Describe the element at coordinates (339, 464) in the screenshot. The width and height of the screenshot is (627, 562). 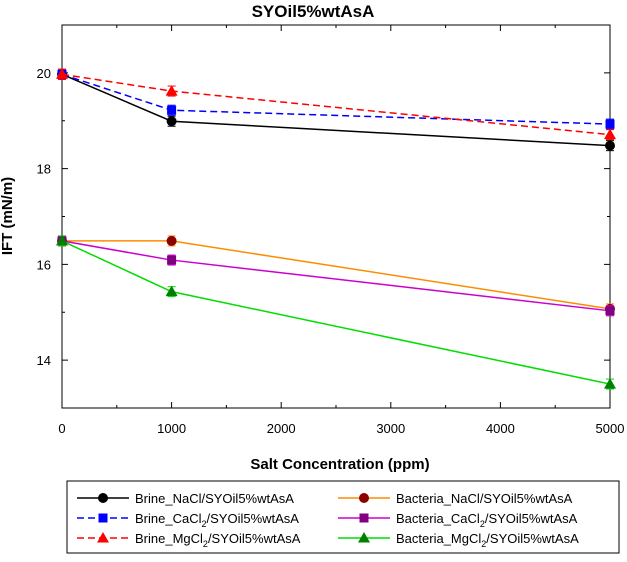
I see `x-axis-label: Salt Concentration (ppm)` at that location.